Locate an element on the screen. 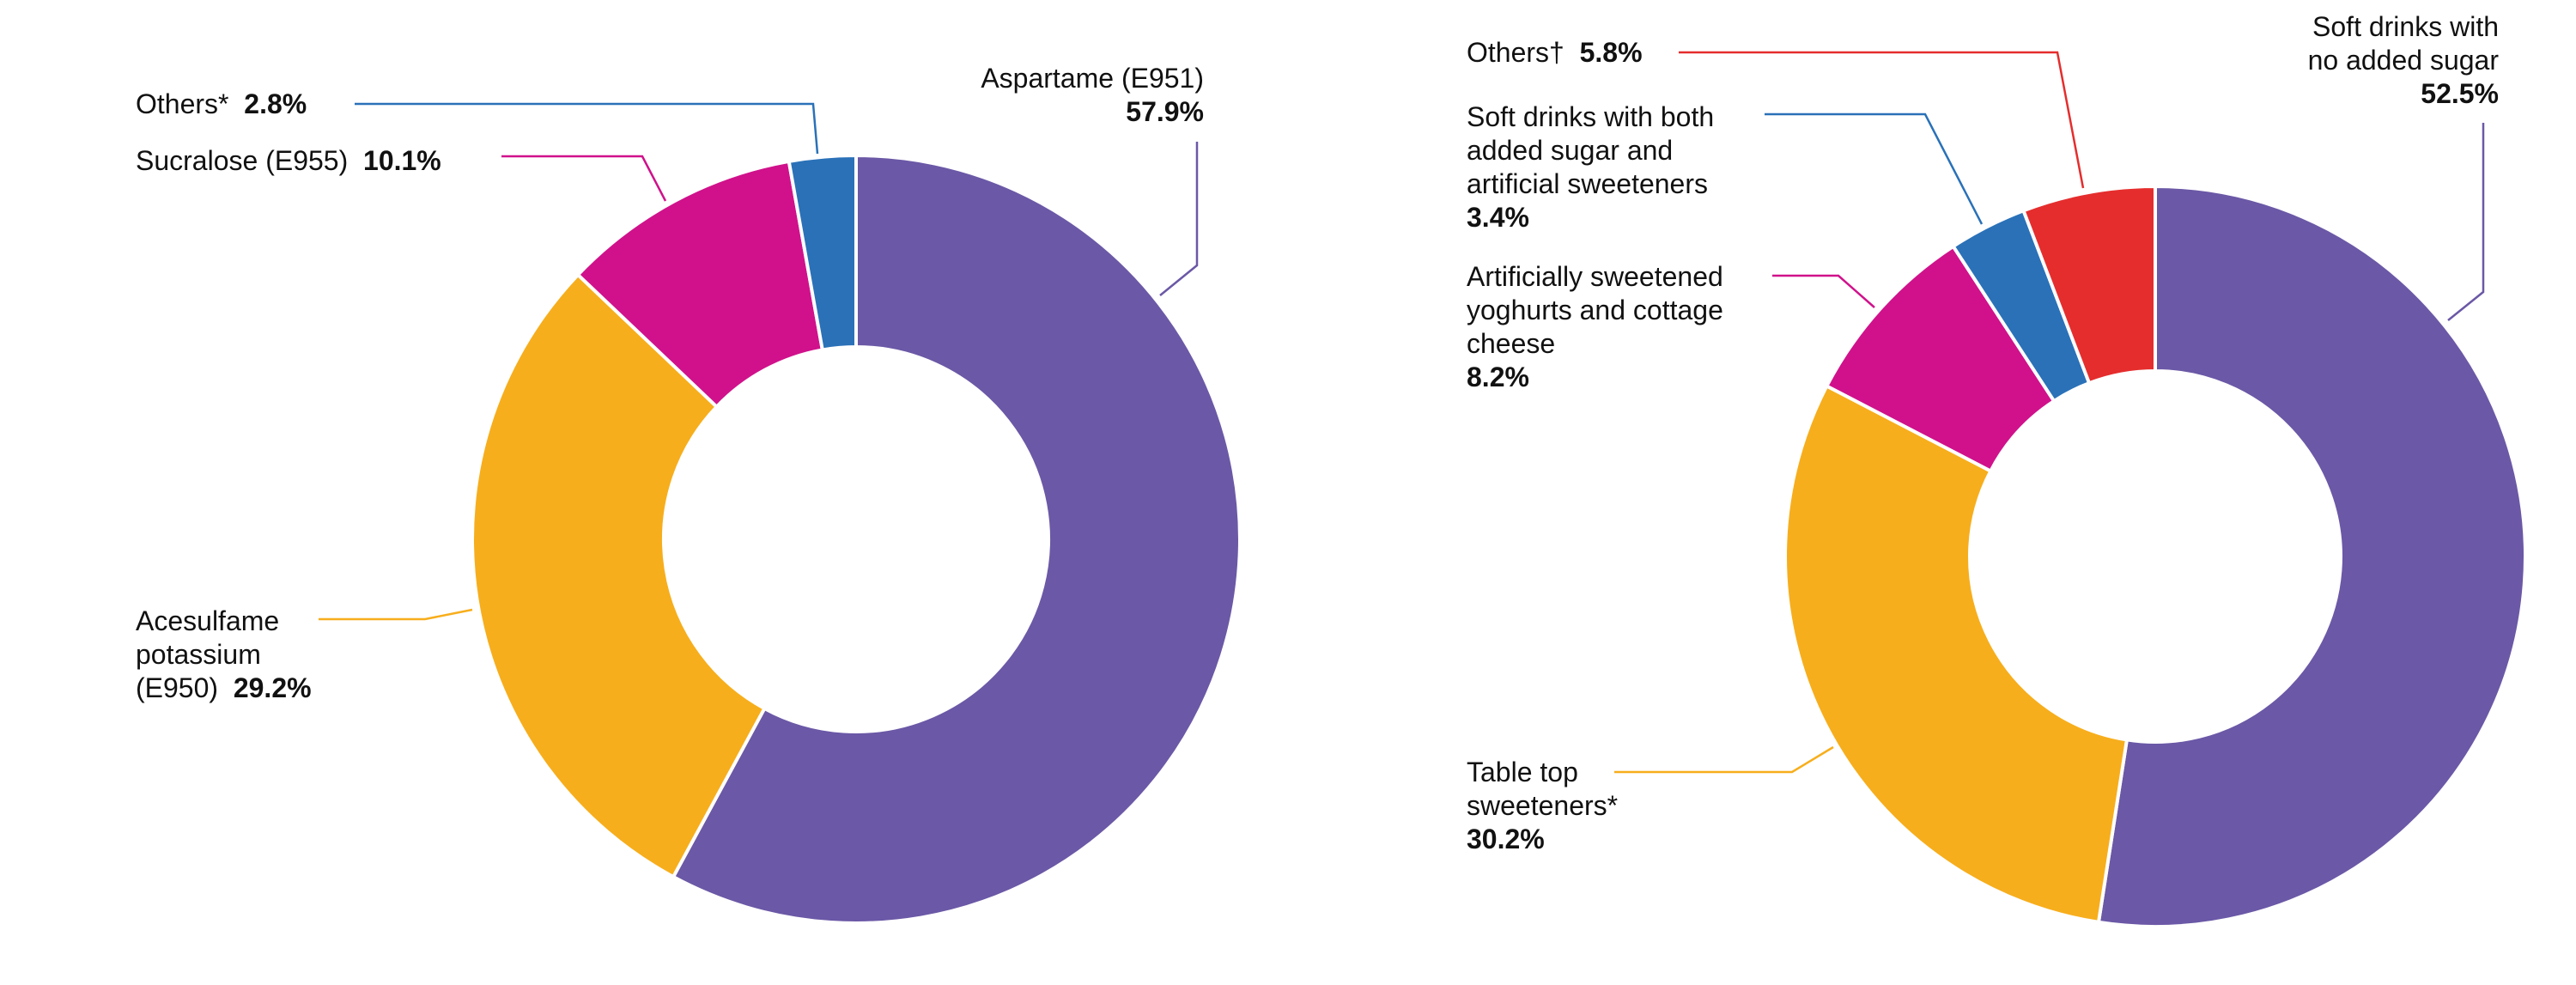  label-aspartame: Aspartame (E951) 57.9% is located at coordinates (1092, 95).